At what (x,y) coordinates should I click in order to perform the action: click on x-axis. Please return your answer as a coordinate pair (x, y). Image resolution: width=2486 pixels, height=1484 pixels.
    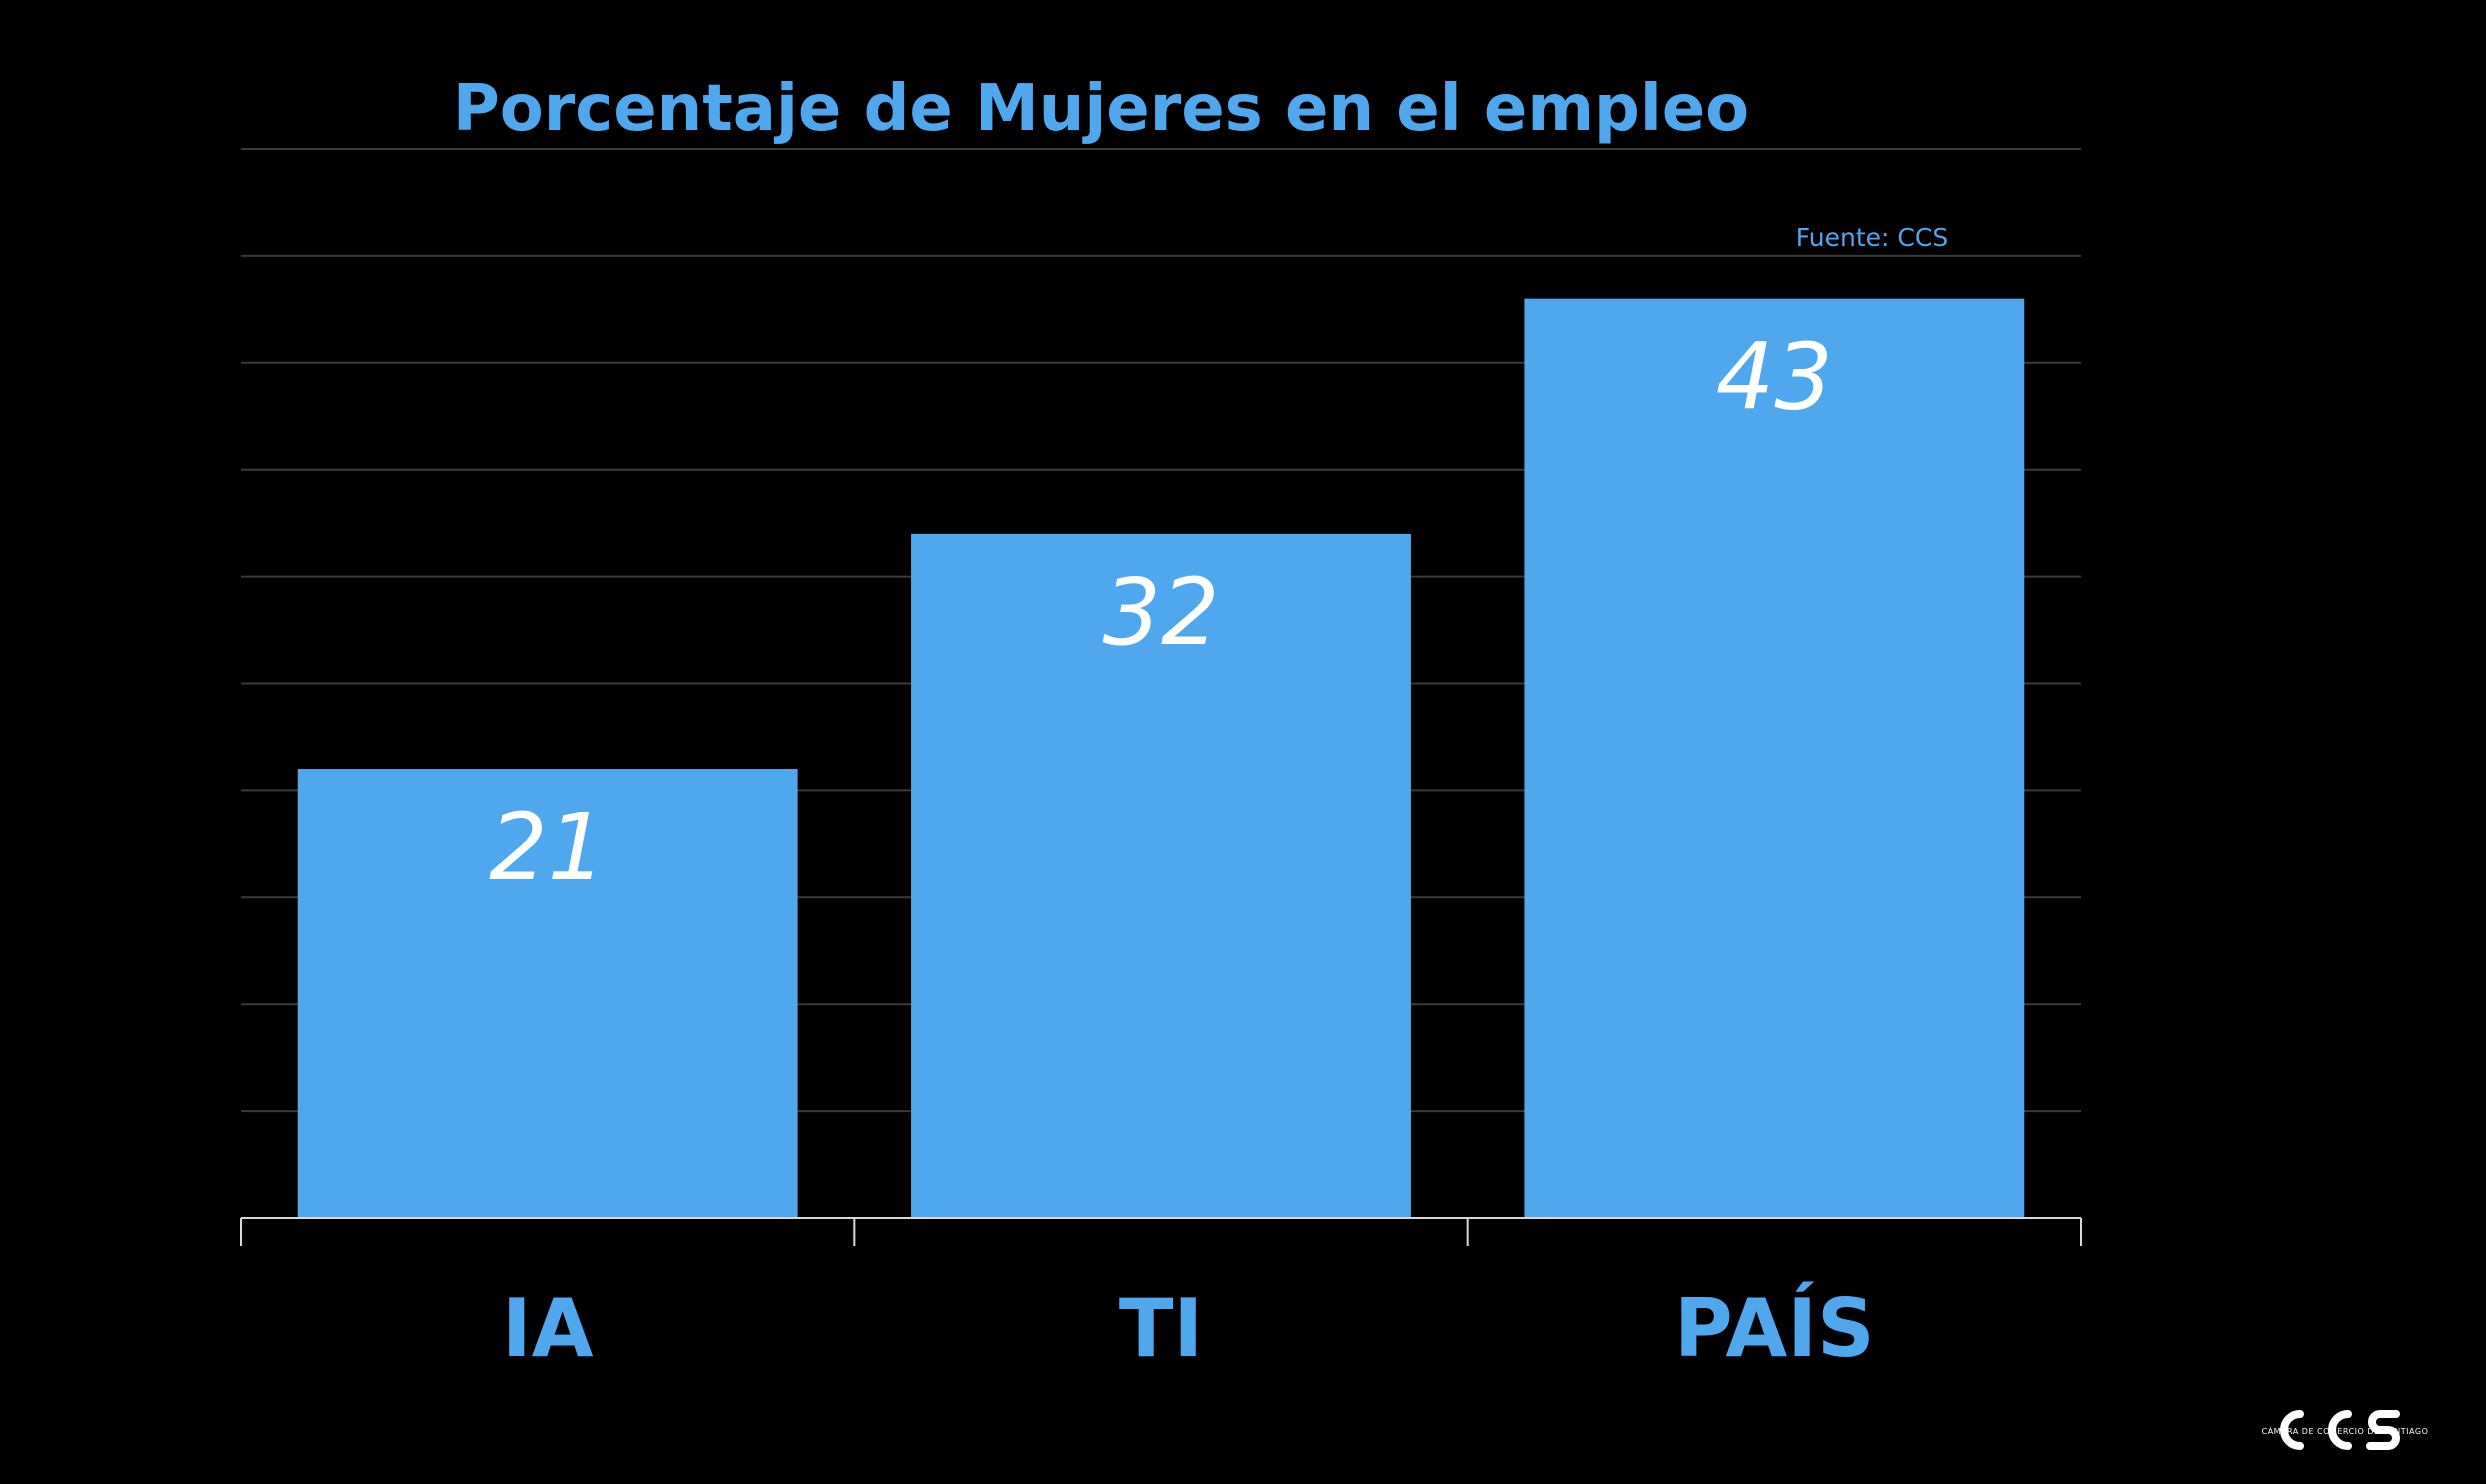
    Looking at the image, I should click on (1161, 1231).